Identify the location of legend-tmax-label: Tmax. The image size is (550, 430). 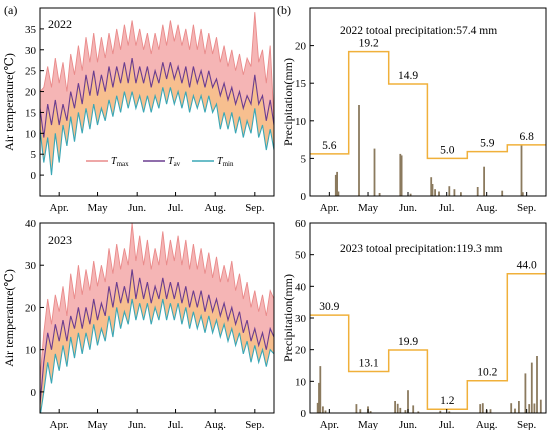
(120, 162).